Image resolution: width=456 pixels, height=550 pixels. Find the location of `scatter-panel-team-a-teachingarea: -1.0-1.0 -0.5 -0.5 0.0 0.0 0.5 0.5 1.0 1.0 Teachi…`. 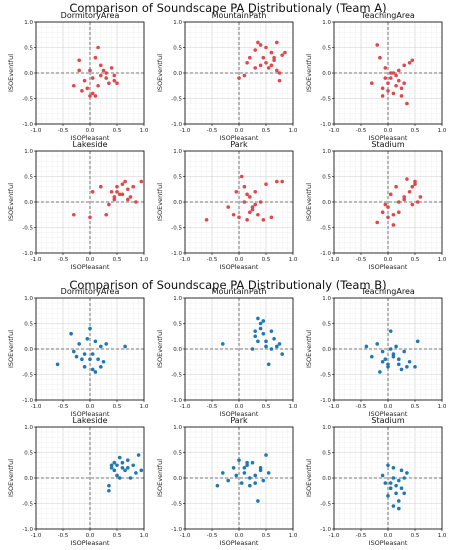

scatter-panel-team-a-teachingarea: -1.0-1.0 -0.5 -0.5 0.0 0.0 0.5 0.5 1.0 1.0 Teachi… is located at coordinates (376, 76).